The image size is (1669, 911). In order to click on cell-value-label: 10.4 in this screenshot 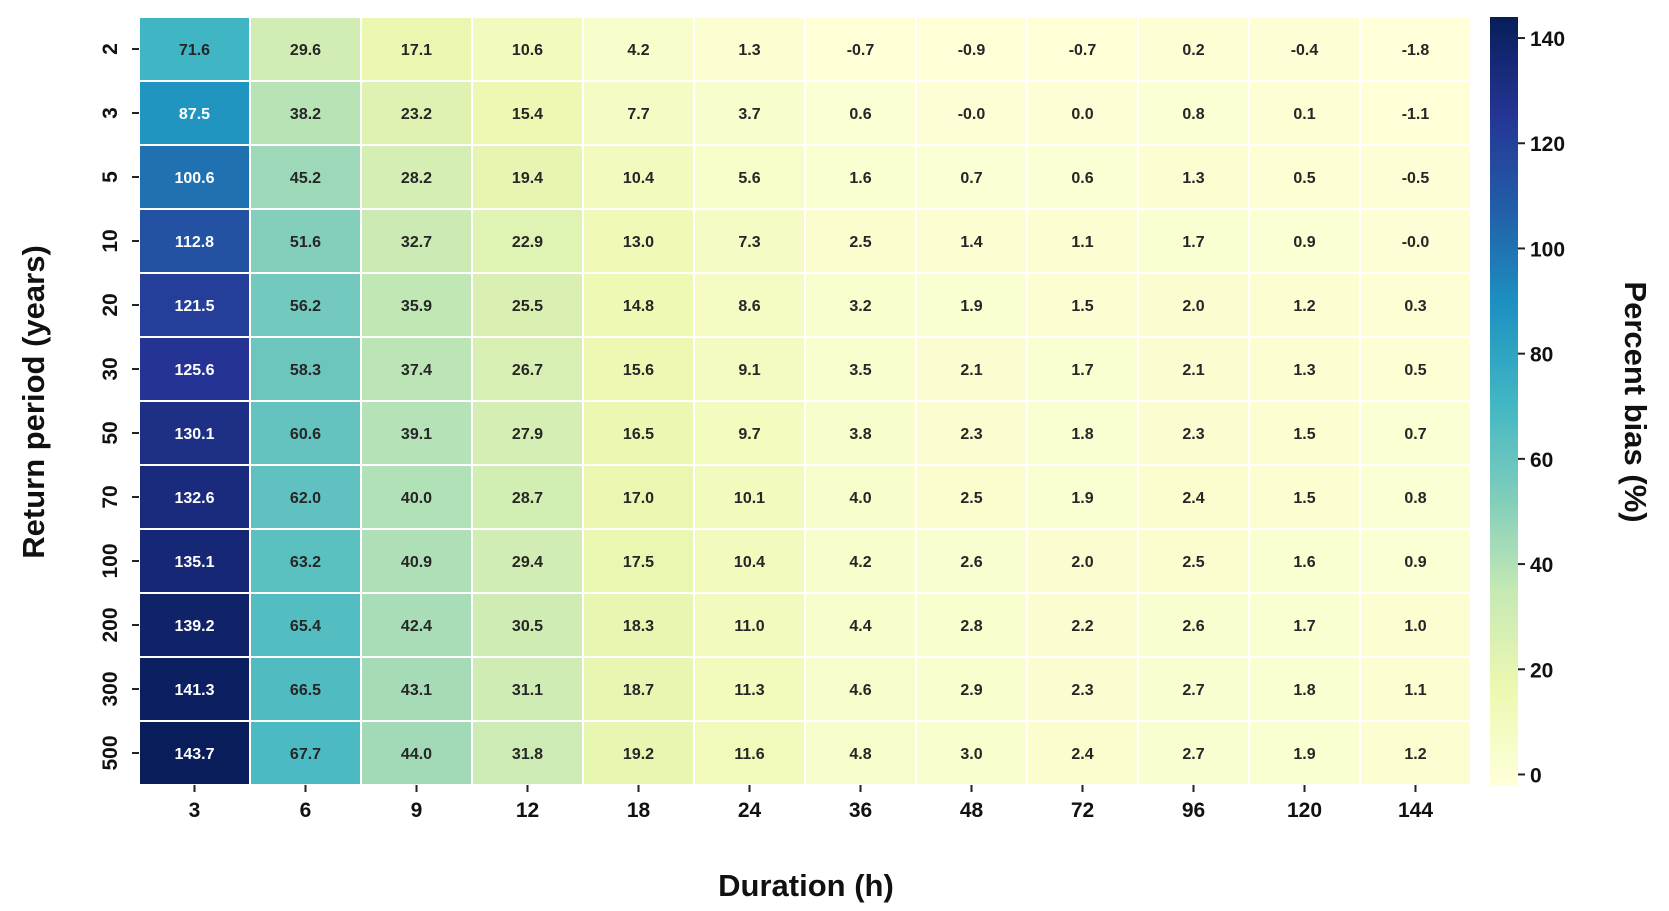, I will do `click(638, 178)`.